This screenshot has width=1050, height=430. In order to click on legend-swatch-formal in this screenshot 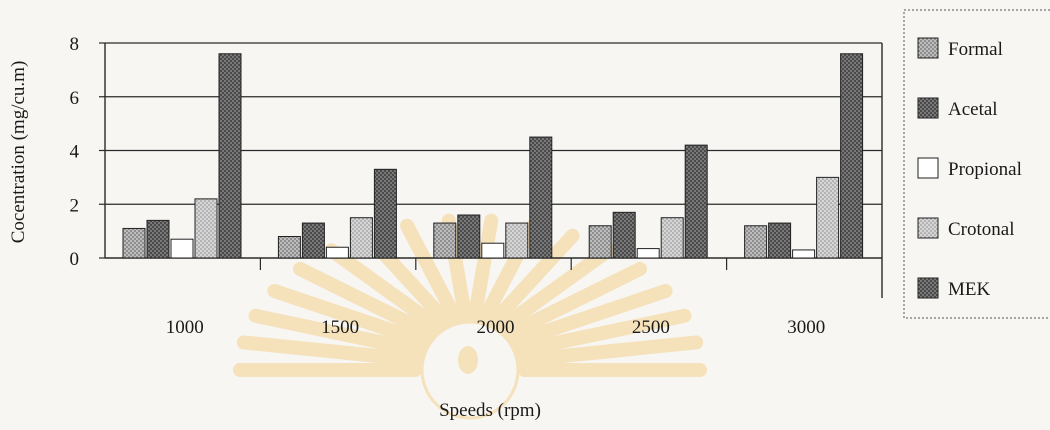, I will do `click(928, 48)`.